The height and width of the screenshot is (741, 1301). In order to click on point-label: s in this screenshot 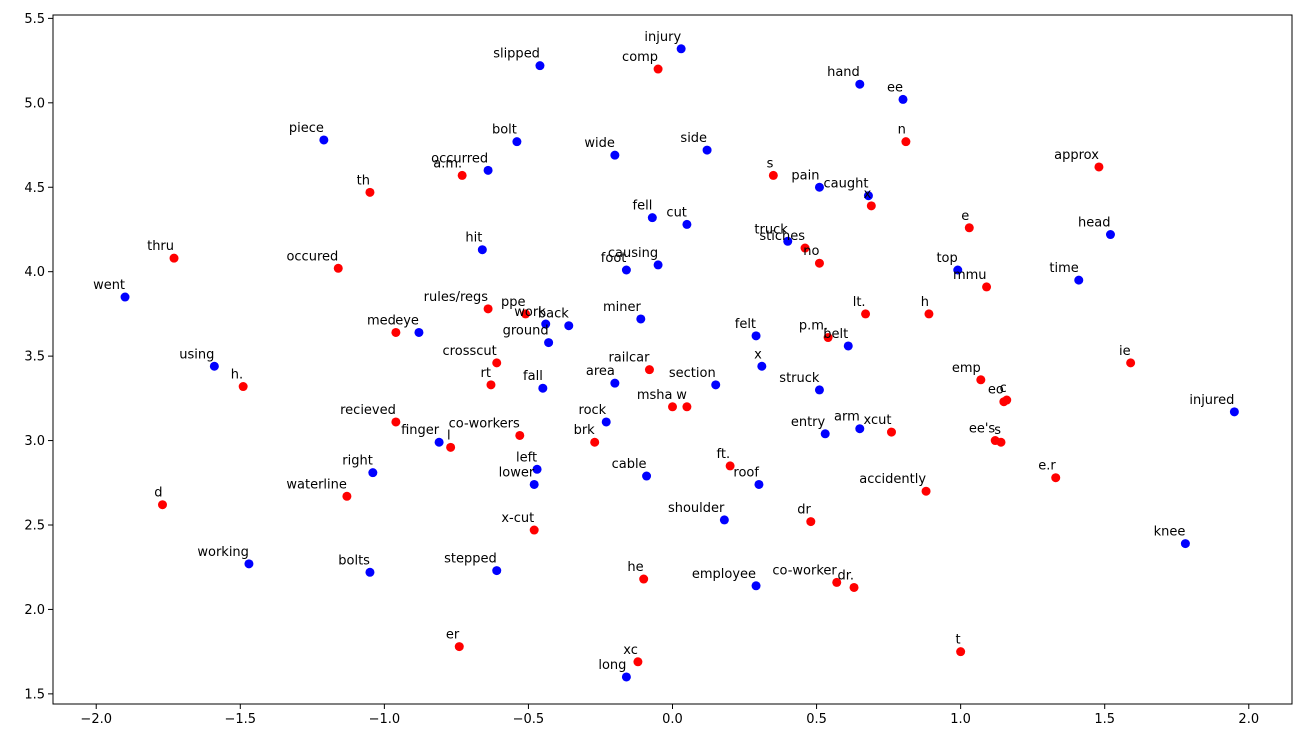, I will do `click(997, 430)`.